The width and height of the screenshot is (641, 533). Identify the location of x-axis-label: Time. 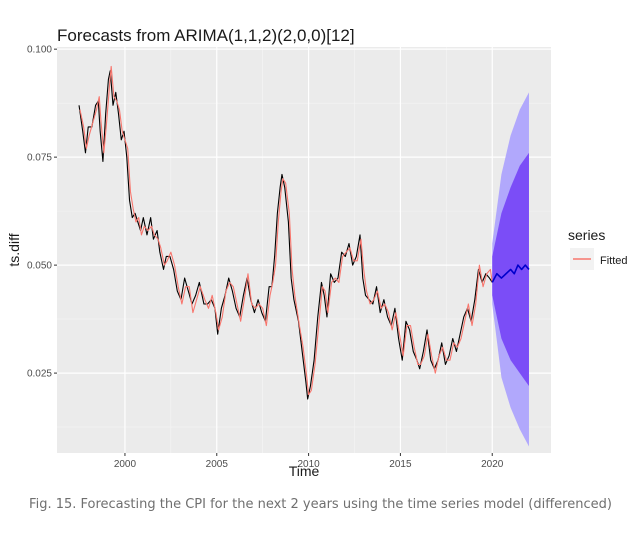
(304, 471).